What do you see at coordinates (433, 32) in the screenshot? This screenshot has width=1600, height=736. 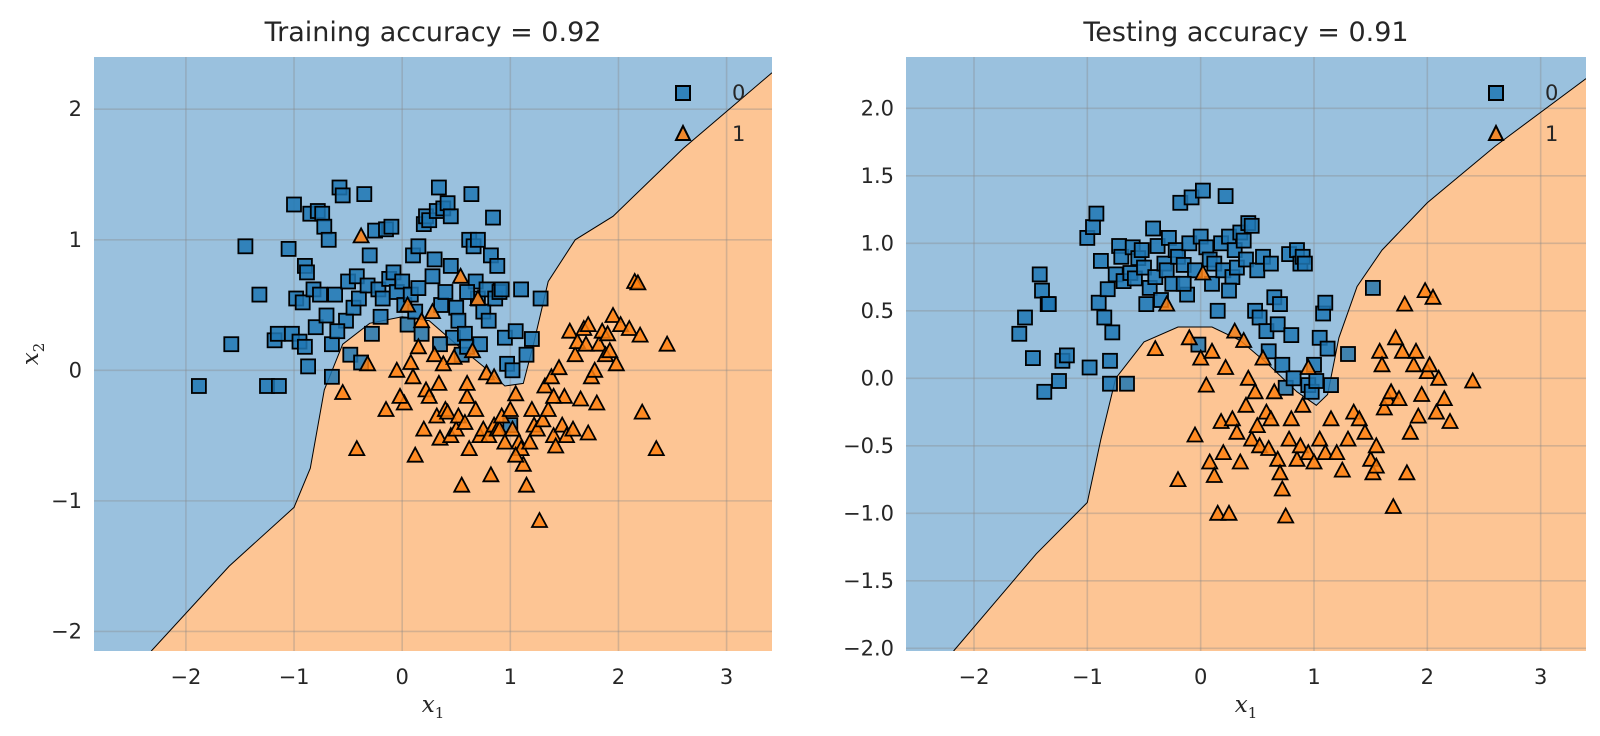 I see `training-plot-title: Training accuracy = 0.92` at bounding box center [433, 32].